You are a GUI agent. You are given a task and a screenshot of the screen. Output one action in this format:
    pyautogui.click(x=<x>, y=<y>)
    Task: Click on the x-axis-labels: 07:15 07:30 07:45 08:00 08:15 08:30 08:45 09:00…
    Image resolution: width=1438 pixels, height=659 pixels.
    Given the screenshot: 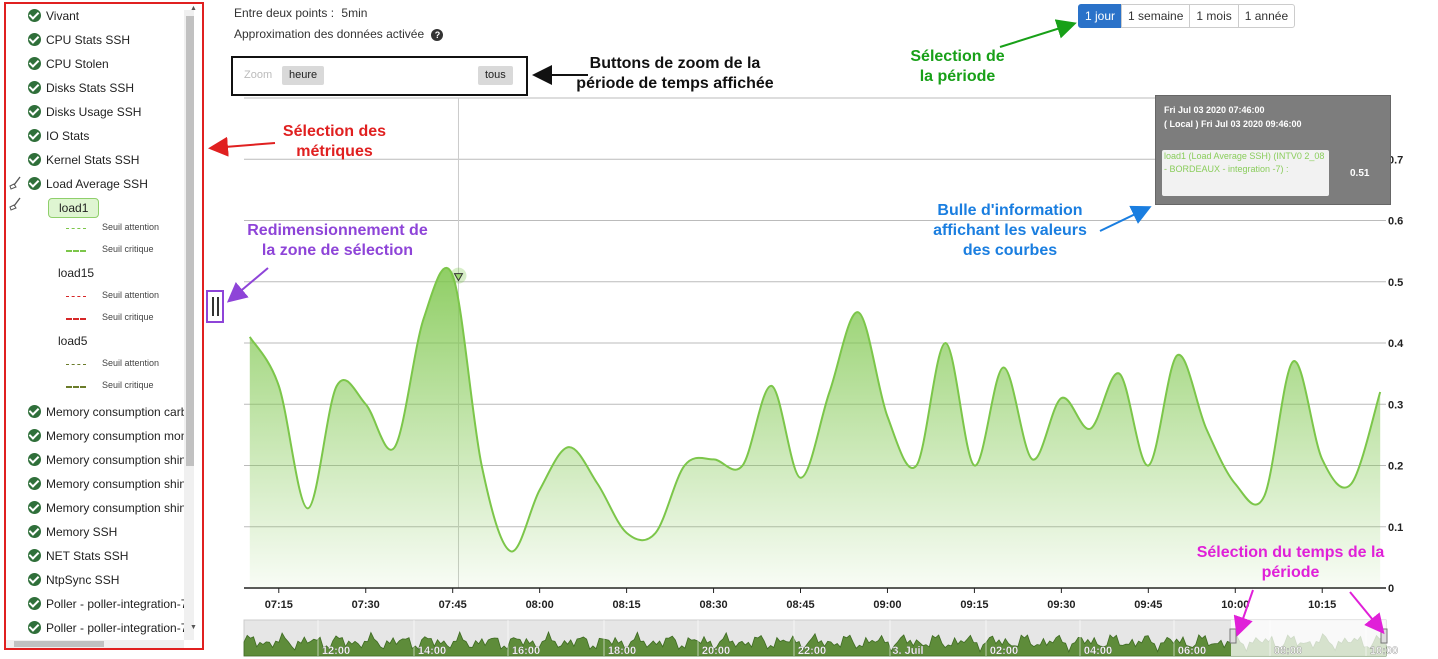 What is the action you would take?
    pyautogui.click(x=800, y=599)
    